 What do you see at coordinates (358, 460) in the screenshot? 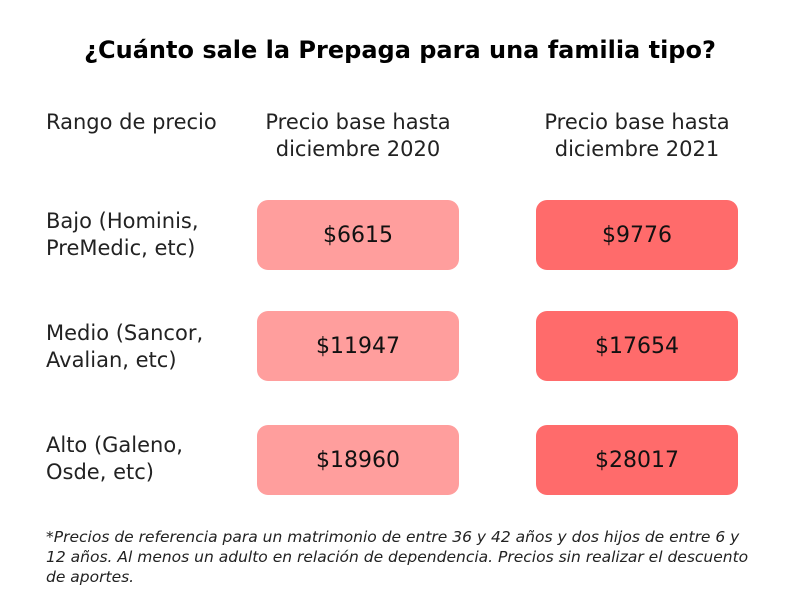
I see `price-2020-high: $18960` at bounding box center [358, 460].